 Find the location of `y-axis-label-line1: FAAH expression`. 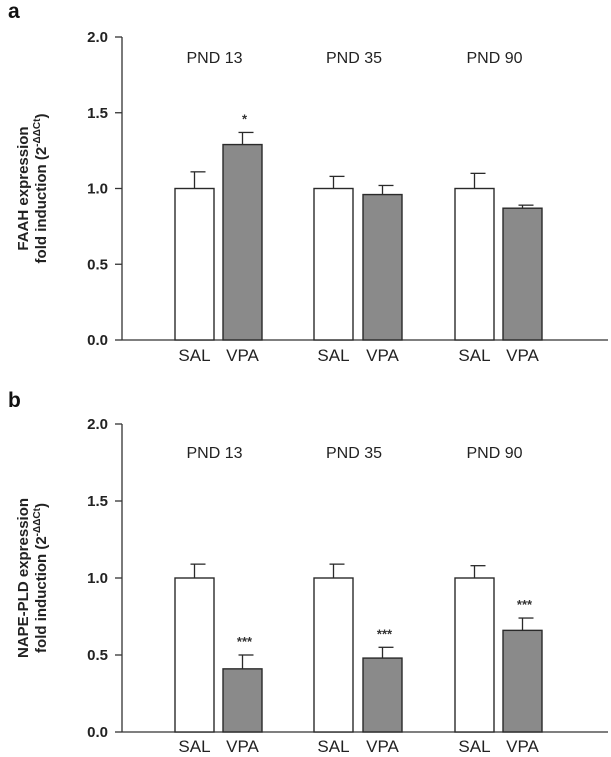

y-axis-label-line1: FAAH expression is located at coordinates (23, 188).